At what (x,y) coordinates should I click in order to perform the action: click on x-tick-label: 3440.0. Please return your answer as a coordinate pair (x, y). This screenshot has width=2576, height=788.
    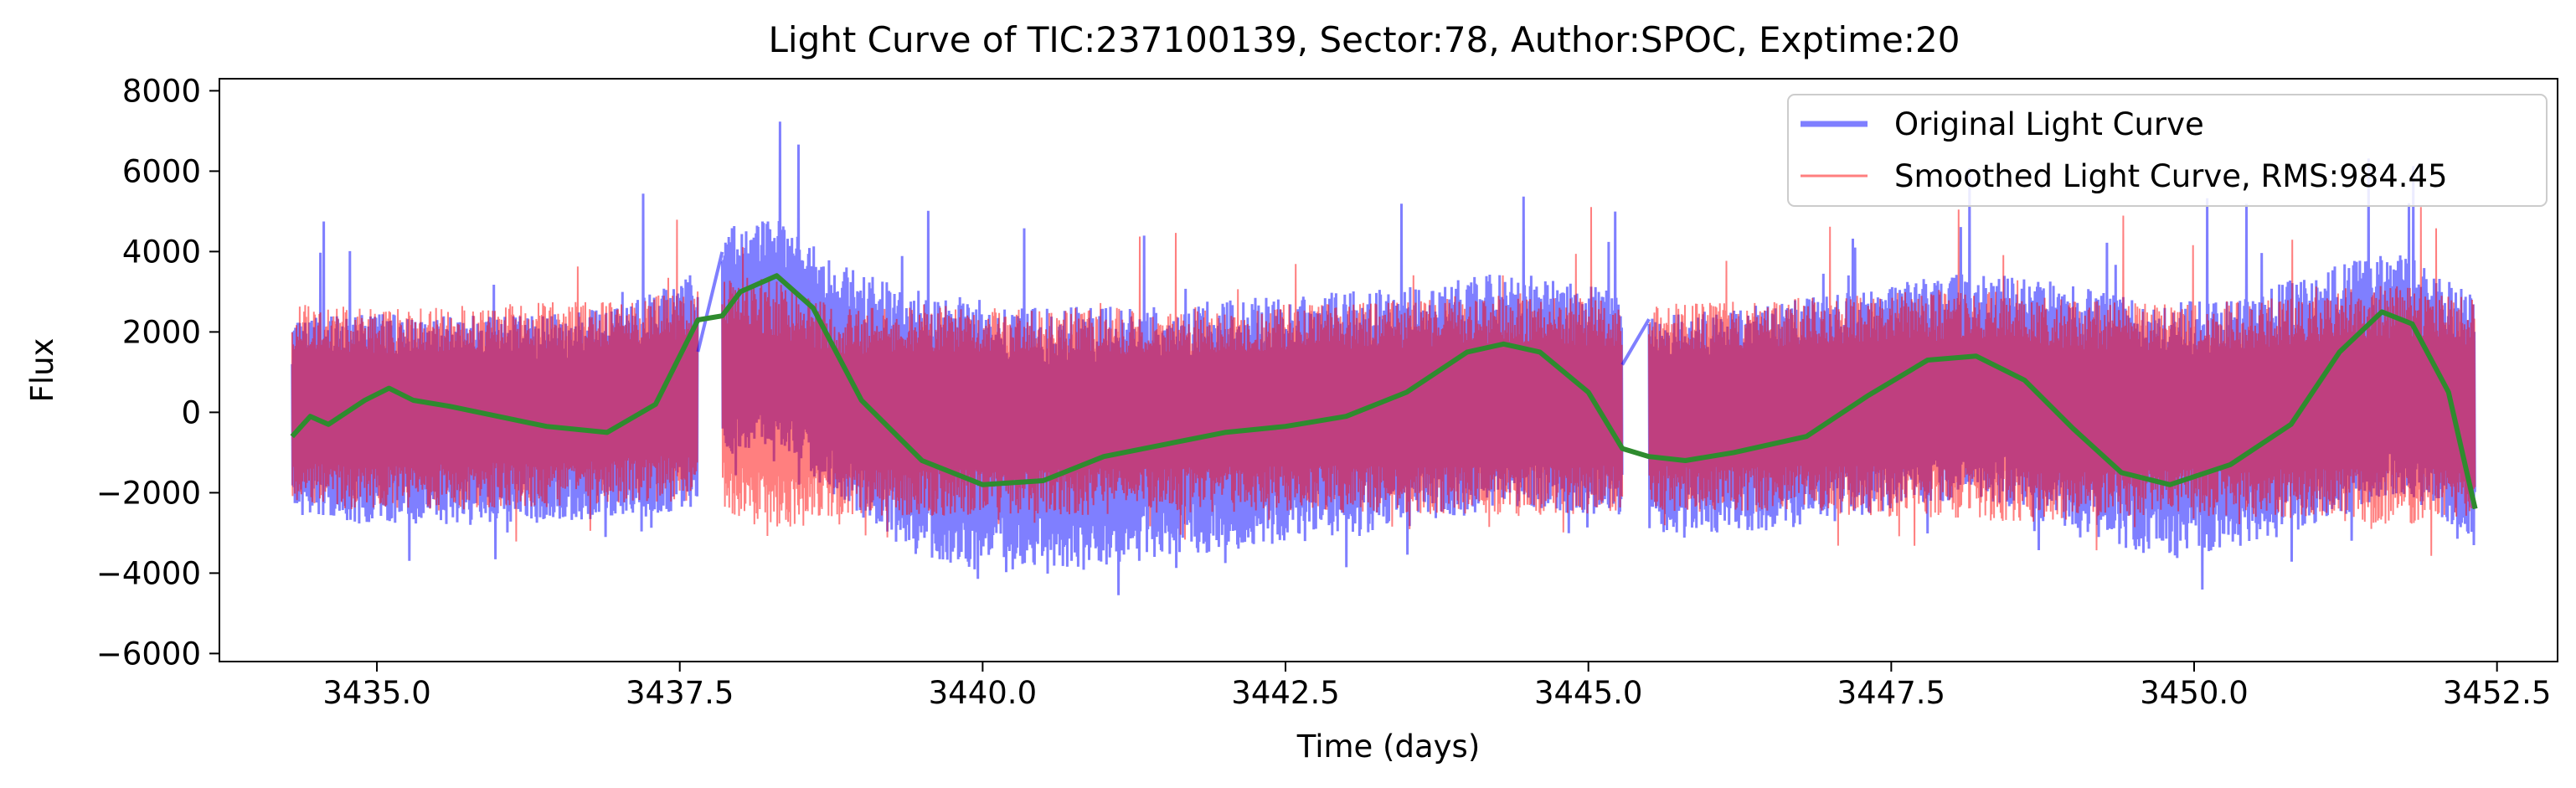
    Looking at the image, I should click on (983, 693).